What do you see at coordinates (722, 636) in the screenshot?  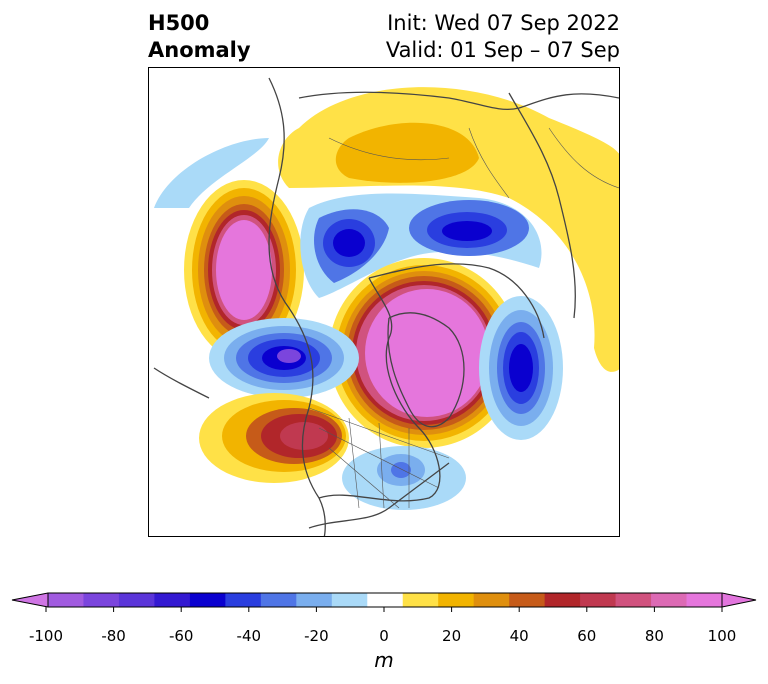 I see `colorbar-tick-label: 100` at bounding box center [722, 636].